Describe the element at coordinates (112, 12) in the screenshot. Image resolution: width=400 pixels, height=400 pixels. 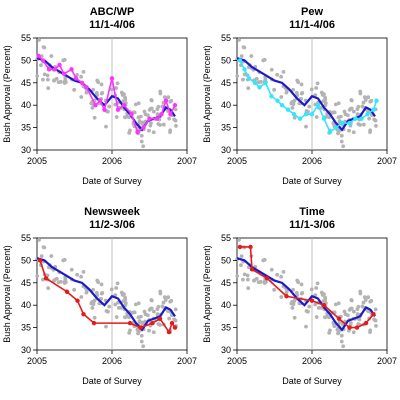
I see `chart-title: ABC/WP` at that location.